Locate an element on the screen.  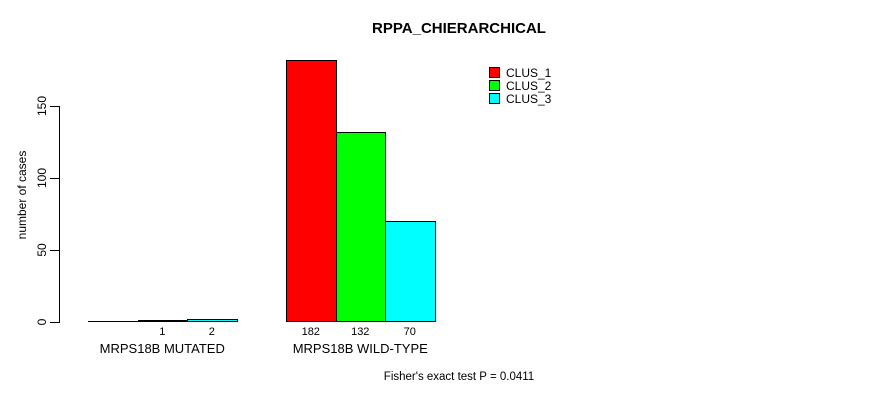
y-axis-tick-label: 150 is located at coordinates (42, 106).